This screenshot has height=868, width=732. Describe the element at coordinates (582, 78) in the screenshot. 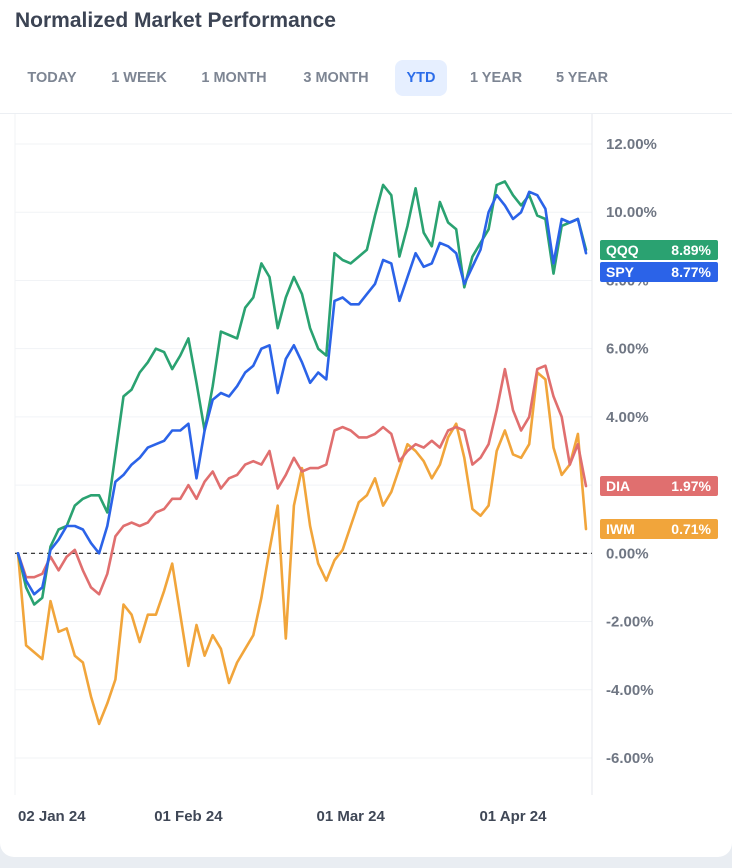

I see `tab-5-year: 5 YEAR` at that location.